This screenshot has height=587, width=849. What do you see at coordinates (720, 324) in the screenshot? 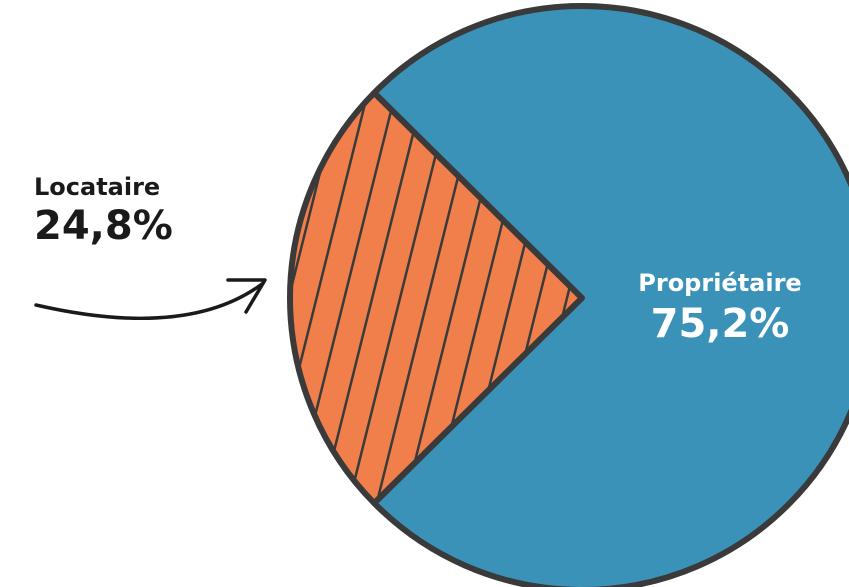
I see `proprietaire-value: 75,2%` at bounding box center [720, 324].